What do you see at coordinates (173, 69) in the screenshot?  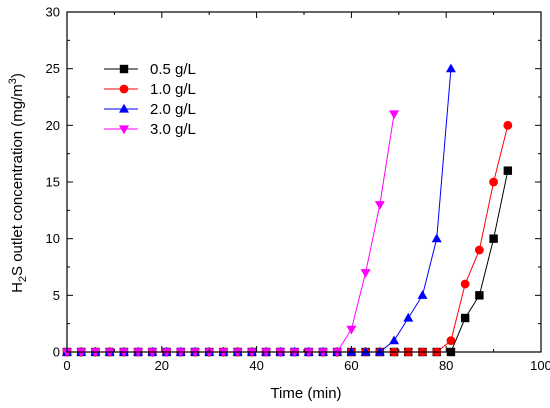 I see `legend-label: 0.5 g/L` at bounding box center [173, 69].